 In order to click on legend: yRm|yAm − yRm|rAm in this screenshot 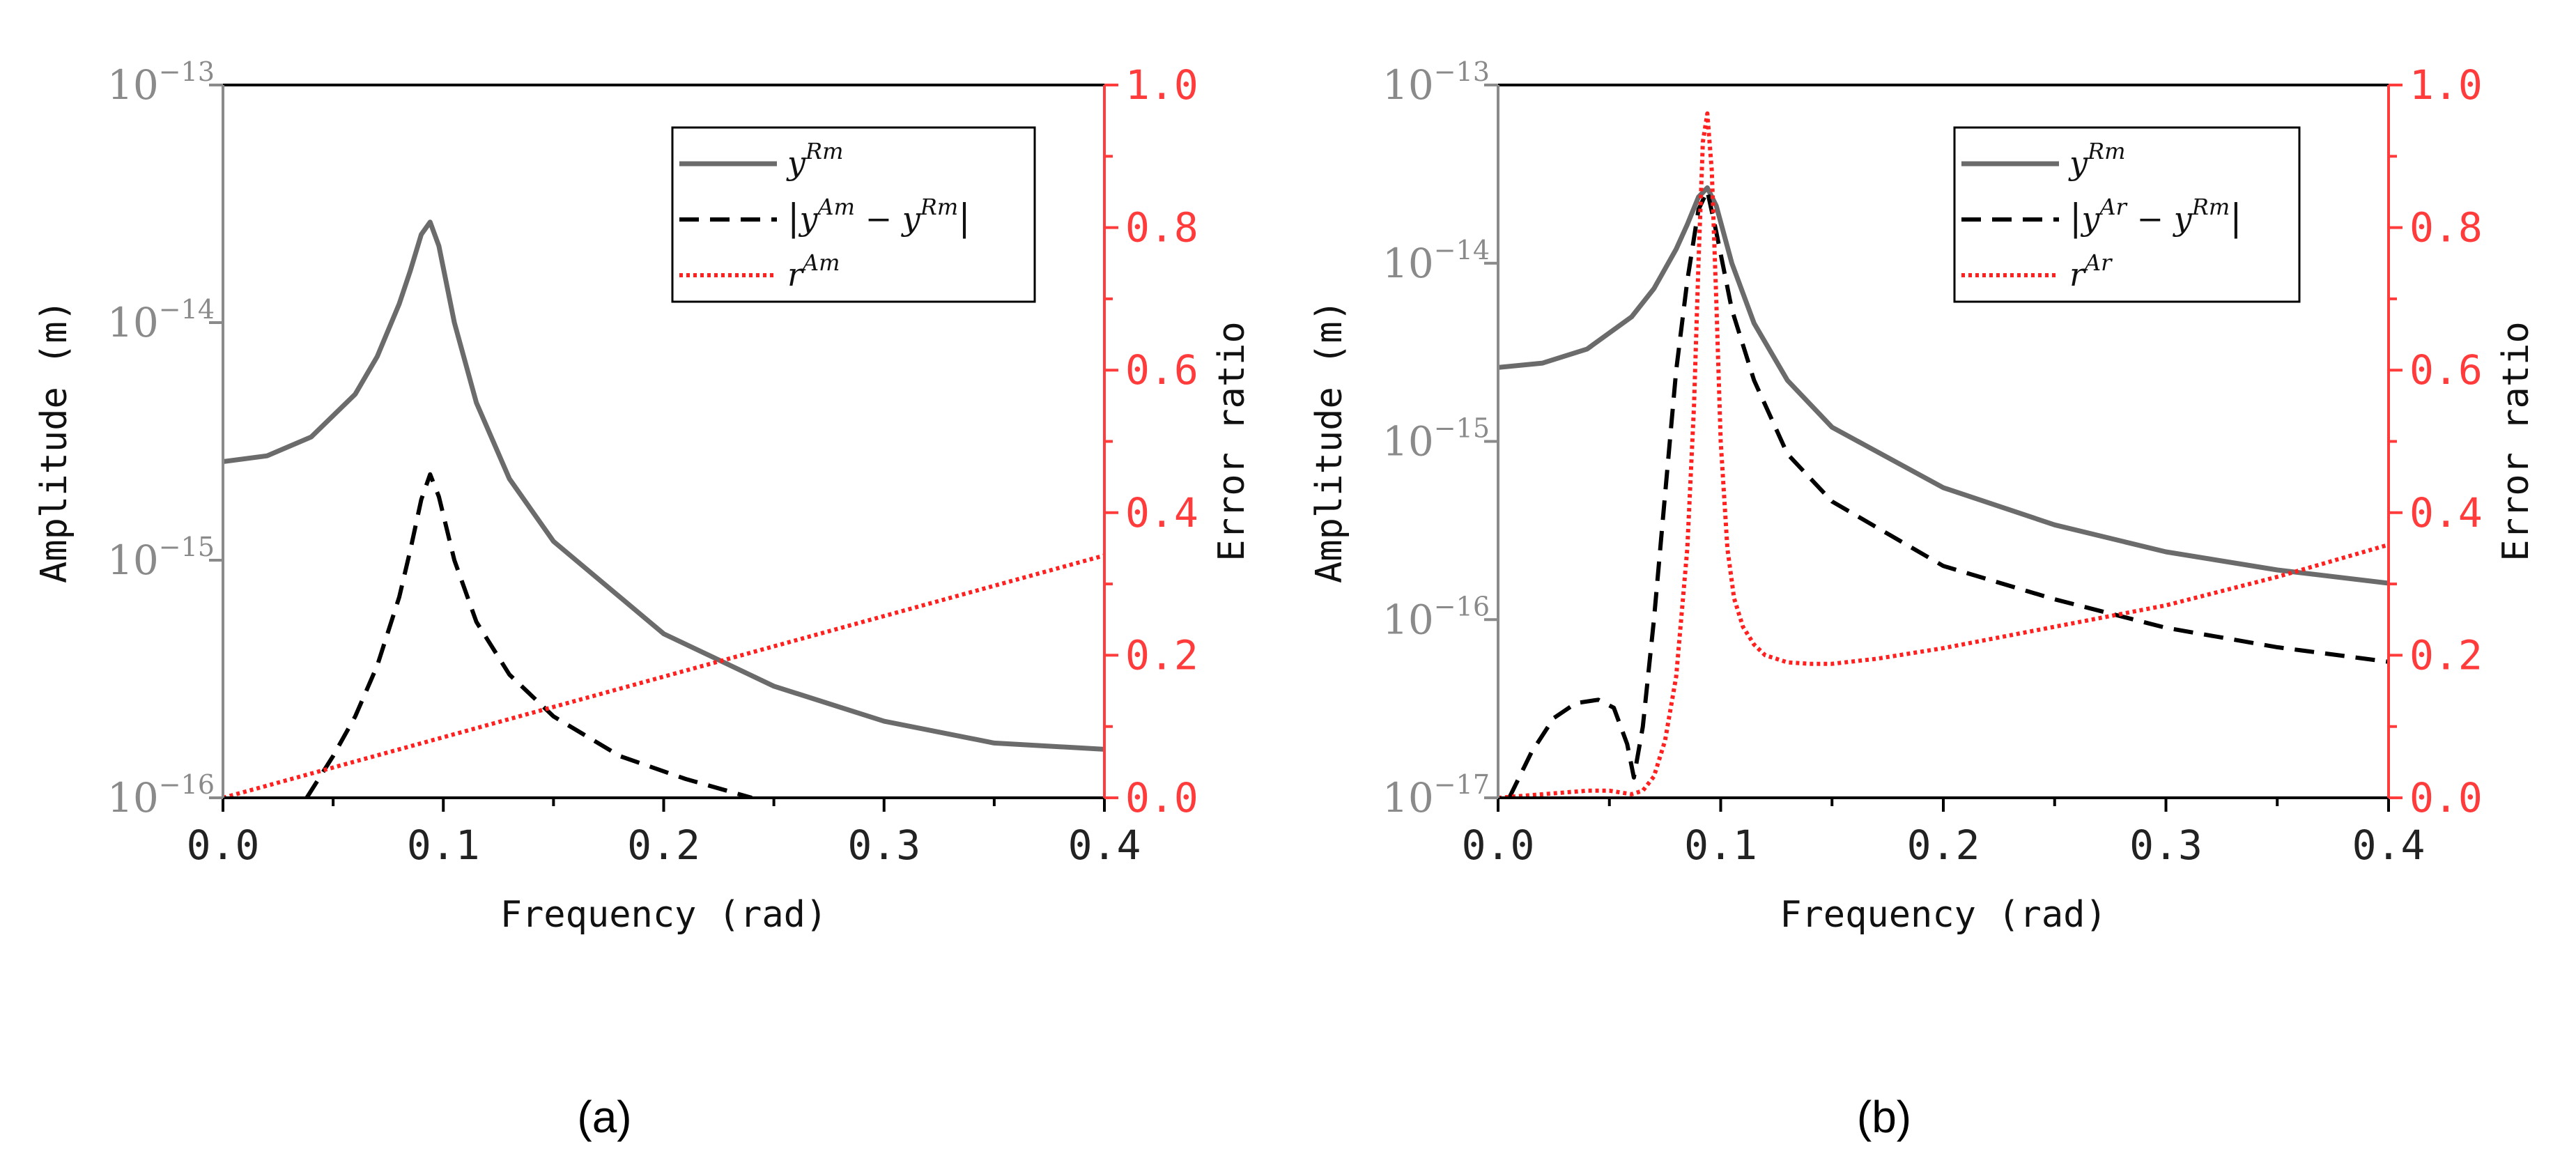, I will do `click(853, 214)`.